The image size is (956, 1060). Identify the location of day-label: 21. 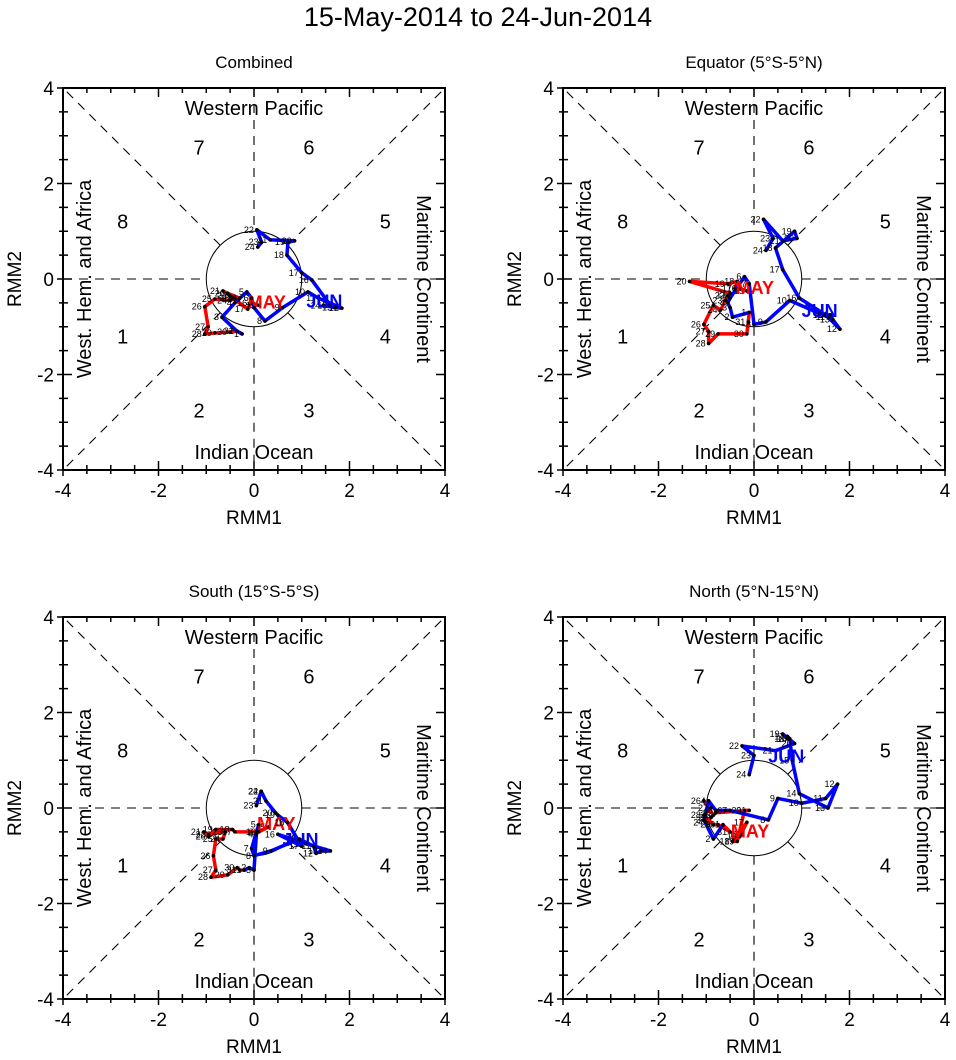
(258, 801).